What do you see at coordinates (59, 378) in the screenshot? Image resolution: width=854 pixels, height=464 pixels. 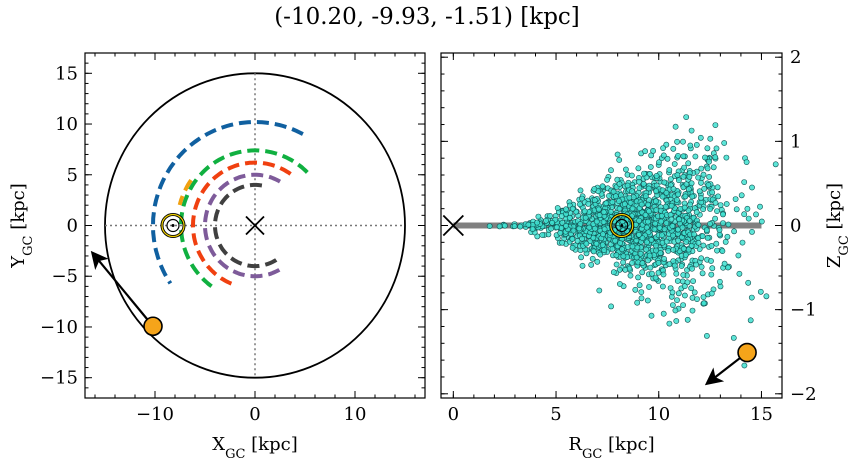 I see `y-tick-label: −15` at bounding box center [59, 378].